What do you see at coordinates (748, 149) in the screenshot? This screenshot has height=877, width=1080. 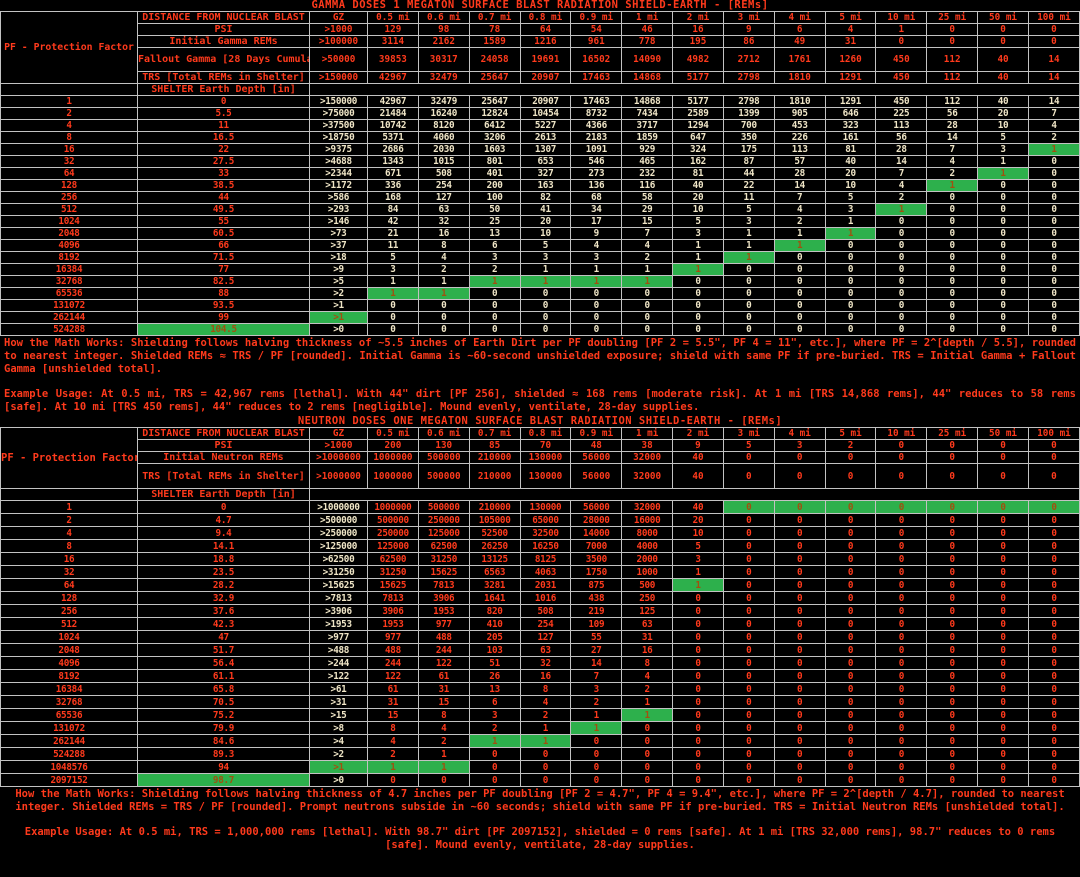 I see `dose-cell: 175` at bounding box center [748, 149].